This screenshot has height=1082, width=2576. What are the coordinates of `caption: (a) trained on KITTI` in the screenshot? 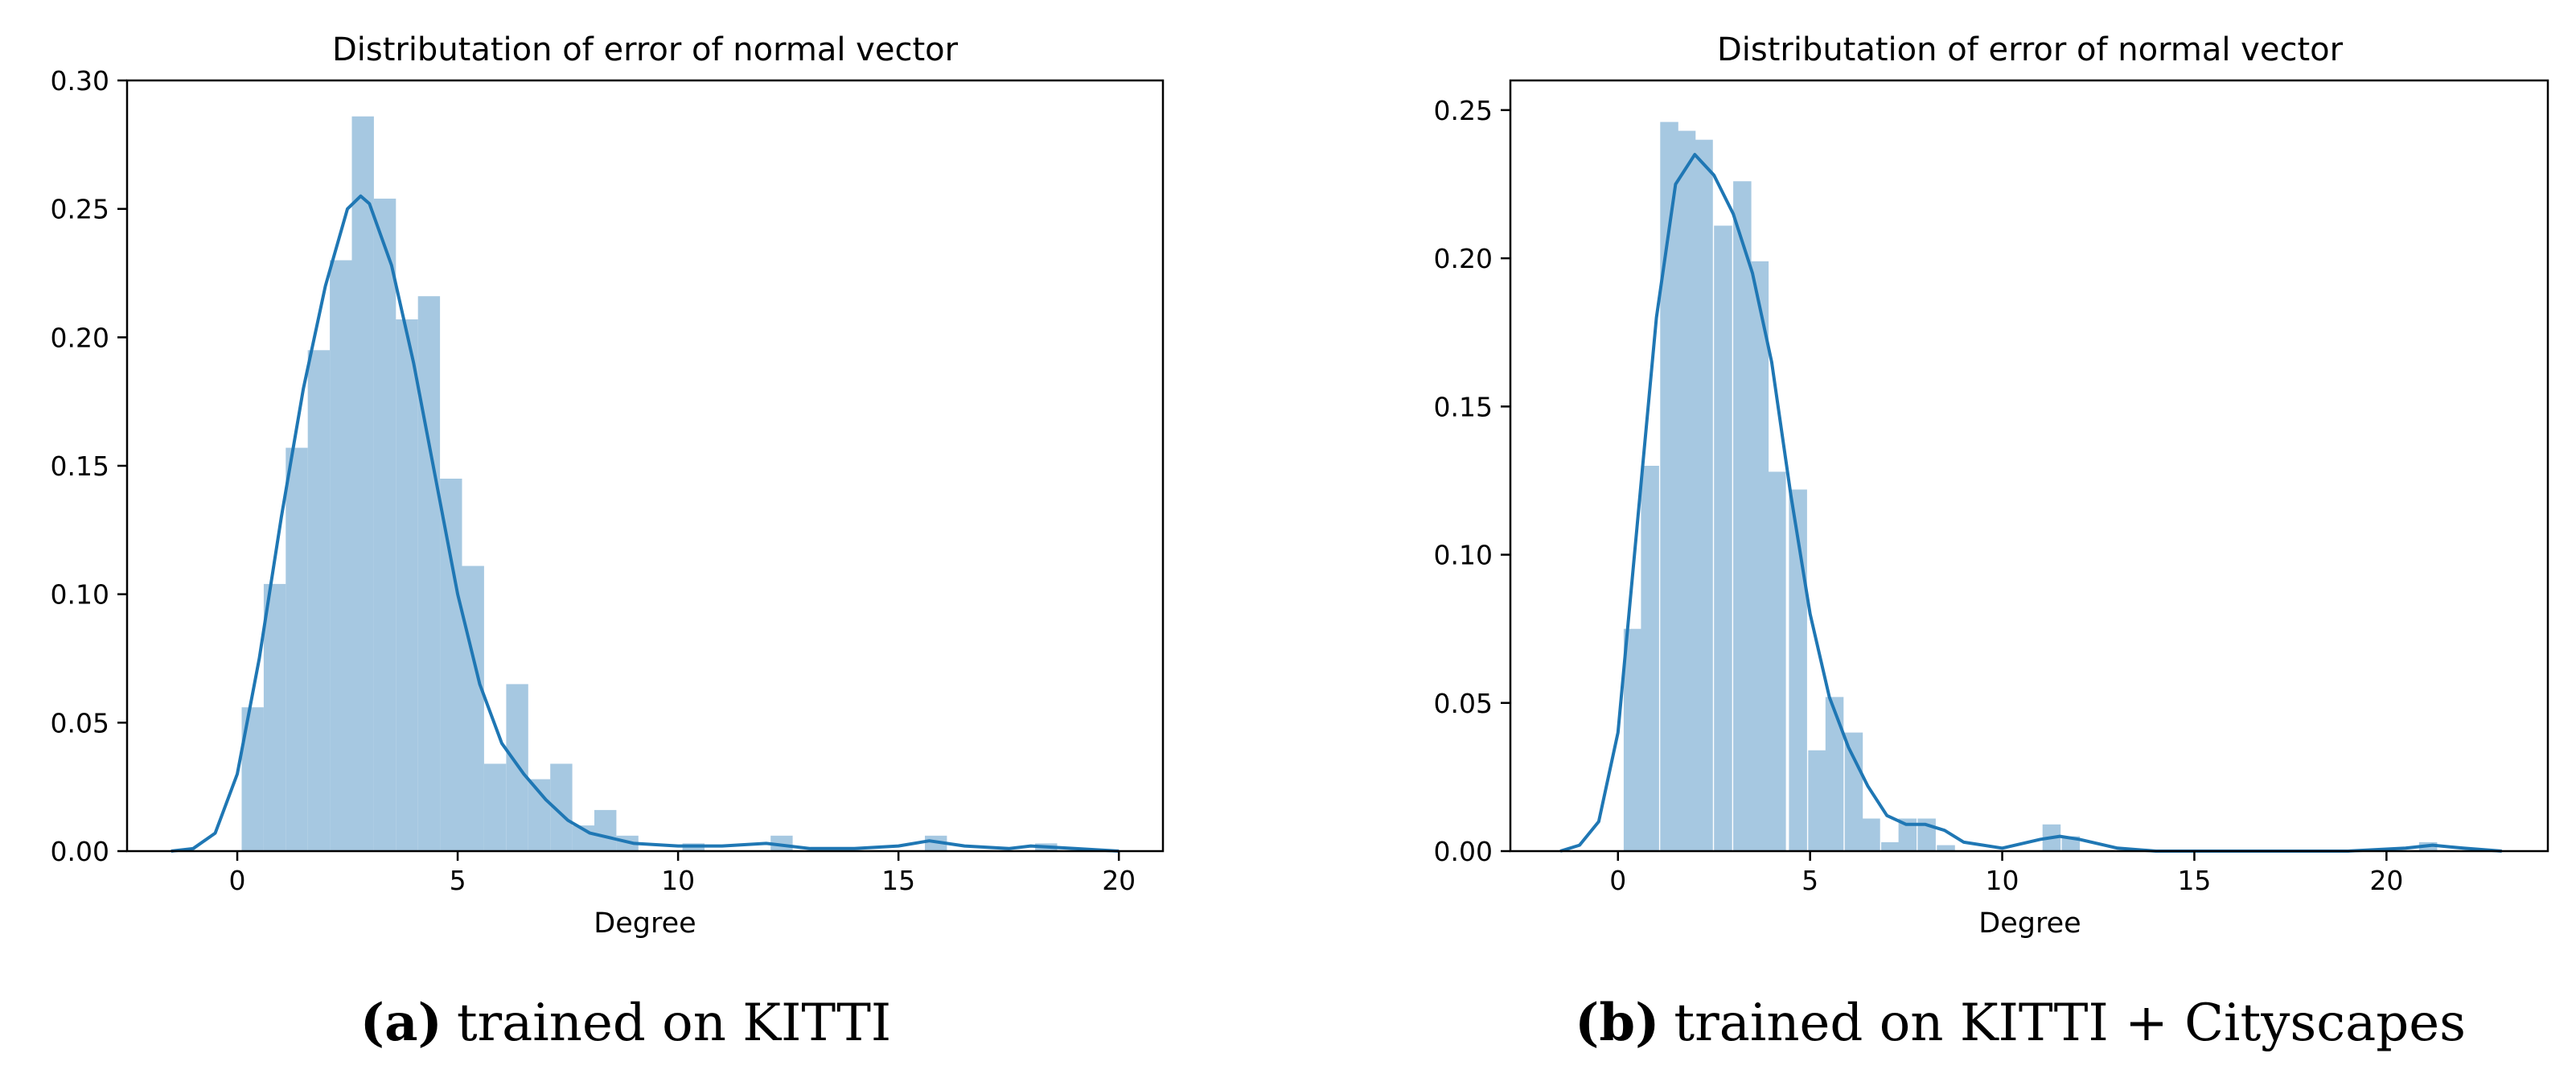 It's located at (625, 1023).